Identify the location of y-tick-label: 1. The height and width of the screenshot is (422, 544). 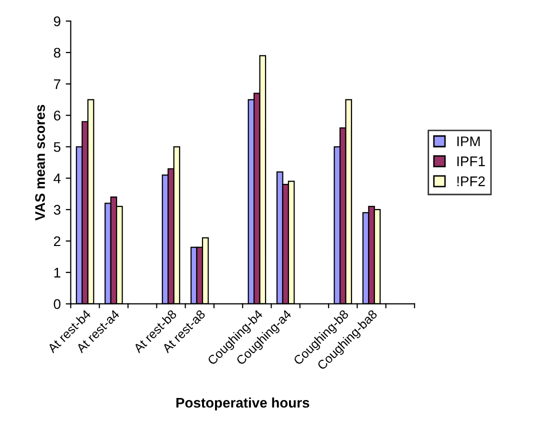
(57, 273).